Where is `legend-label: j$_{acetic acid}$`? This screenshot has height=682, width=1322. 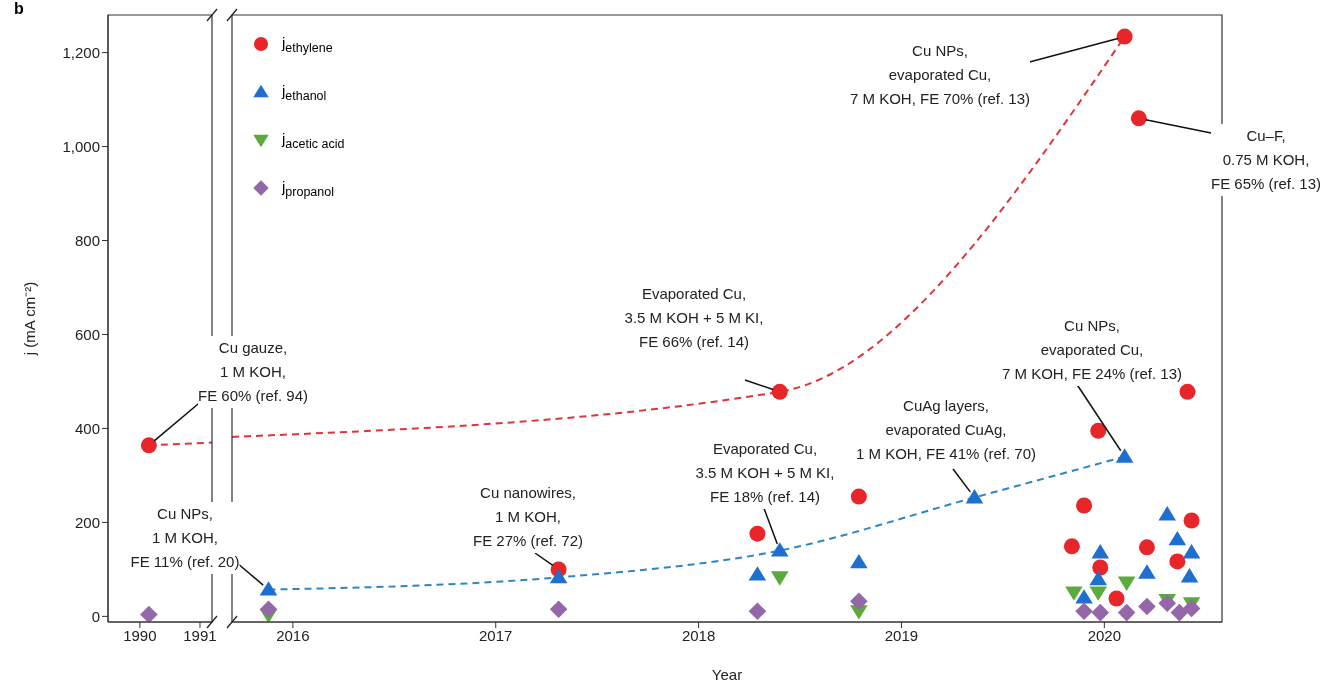 legend-label: j$_{acetic acid}$ is located at coordinates (313, 140).